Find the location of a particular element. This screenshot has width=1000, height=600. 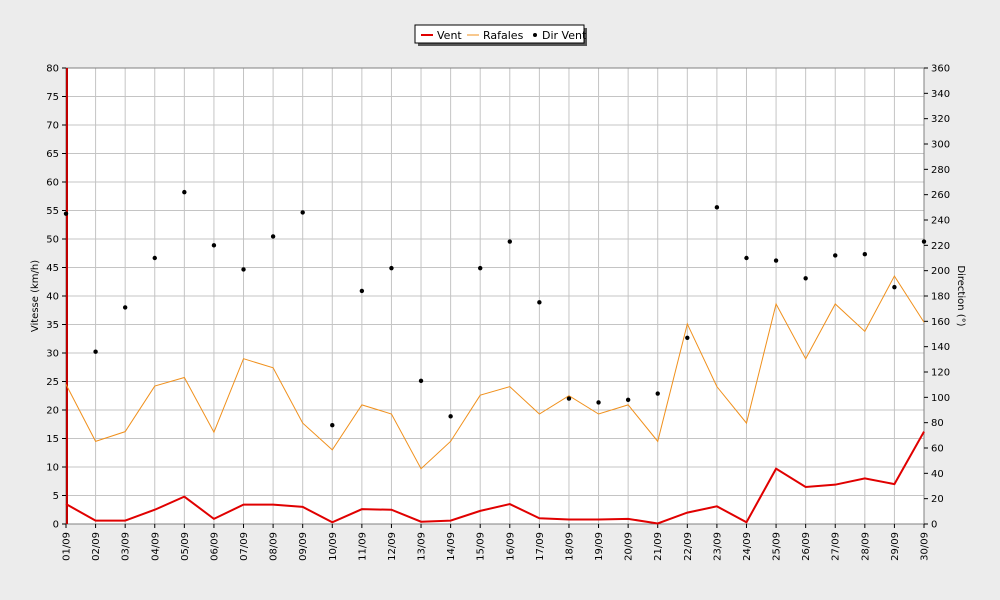

right-tick-label: 280 is located at coordinates (940, 170).